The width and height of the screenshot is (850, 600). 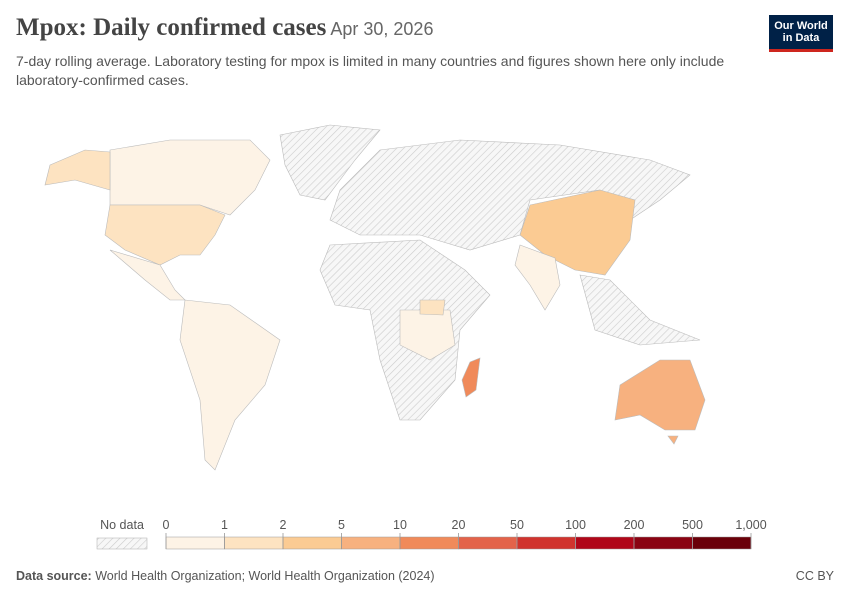 I want to click on title: Mpox: Daily confirmed cases, so click(x=171, y=27).